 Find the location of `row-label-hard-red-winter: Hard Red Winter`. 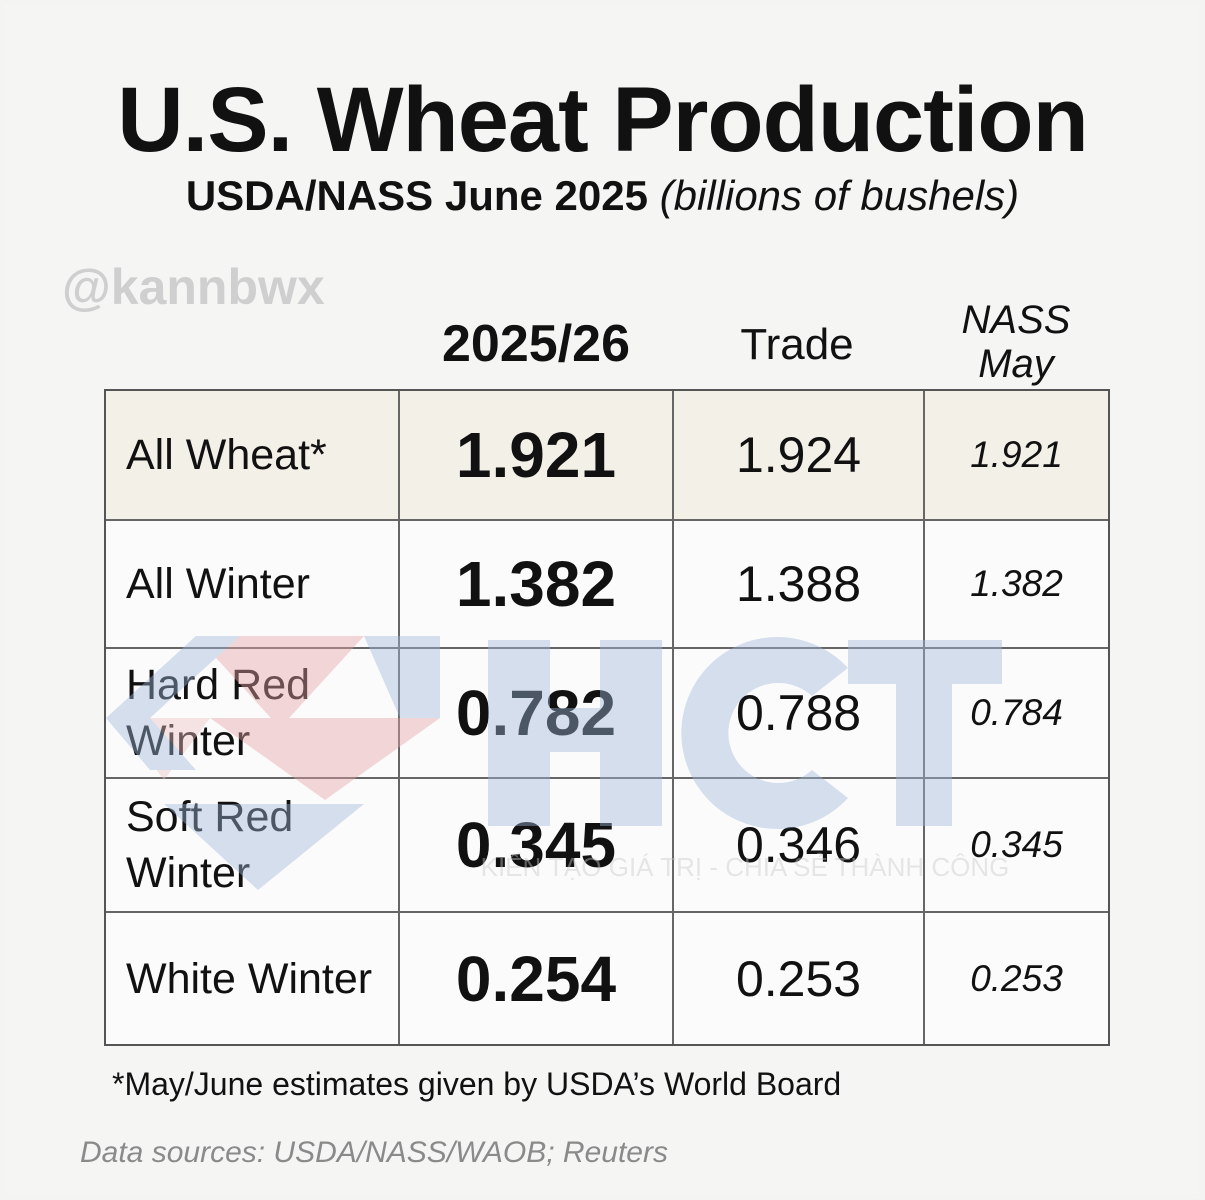

row-label-hard-red-winter: Hard Red Winter is located at coordinates (253, 714).